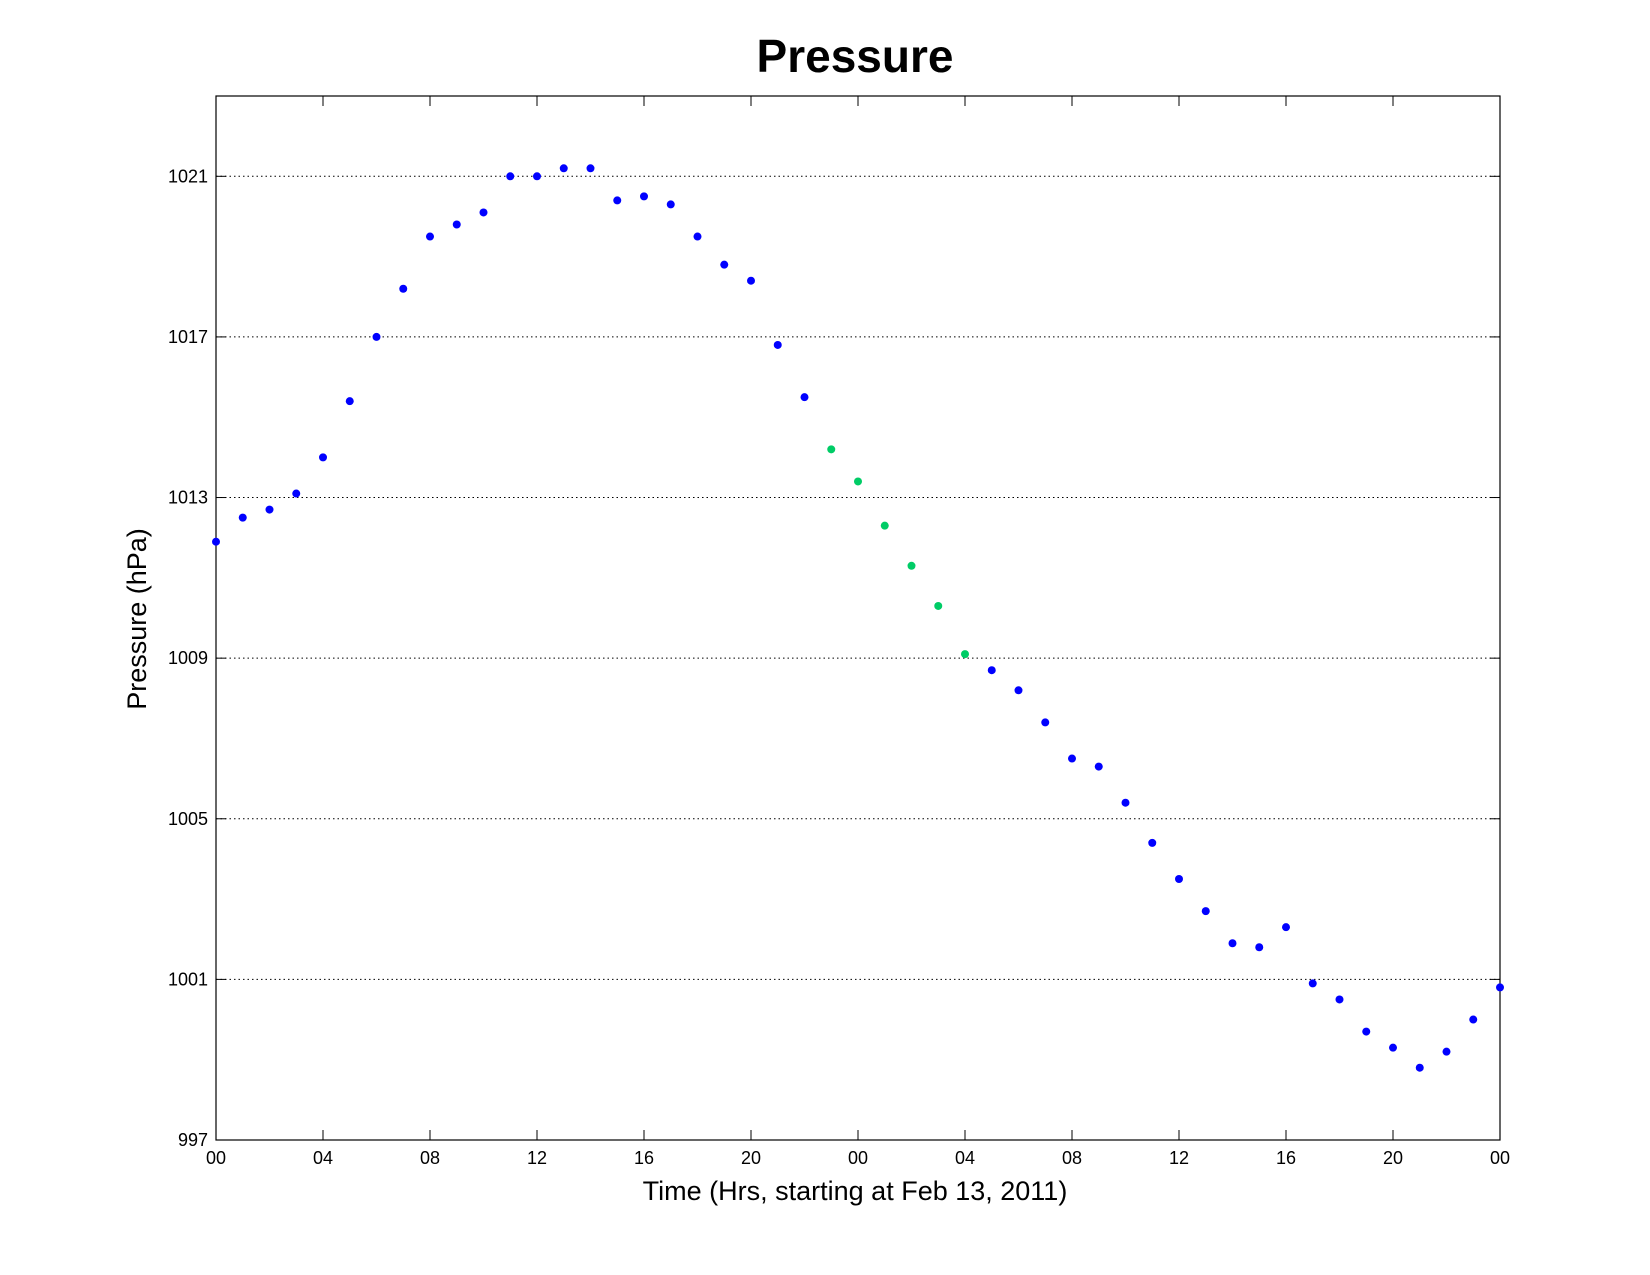 The width and height of the screenshot is (1650, 1275). I want to click on y-tick-label: 1021, so click(188, 176).